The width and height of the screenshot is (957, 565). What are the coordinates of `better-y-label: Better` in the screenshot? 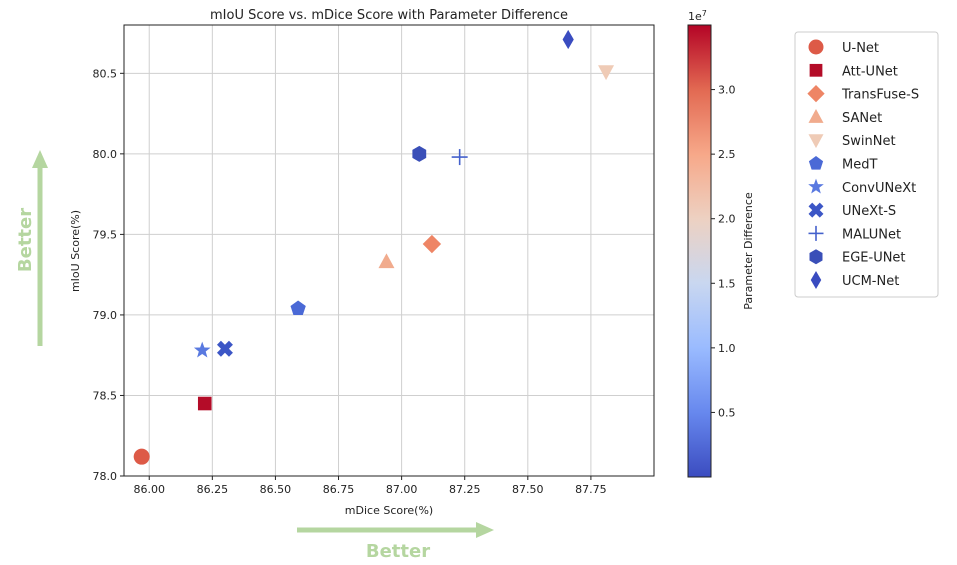 It's located at (25, 240).